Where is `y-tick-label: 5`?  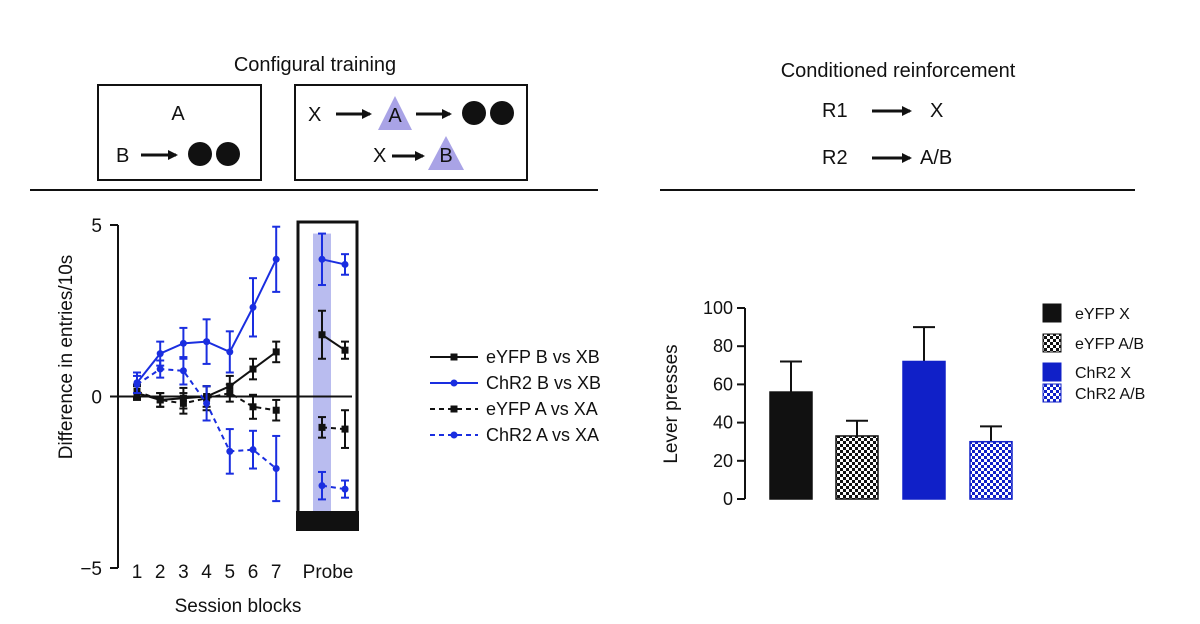
y-tick-label: 5 is located at coordinates (96, 226).